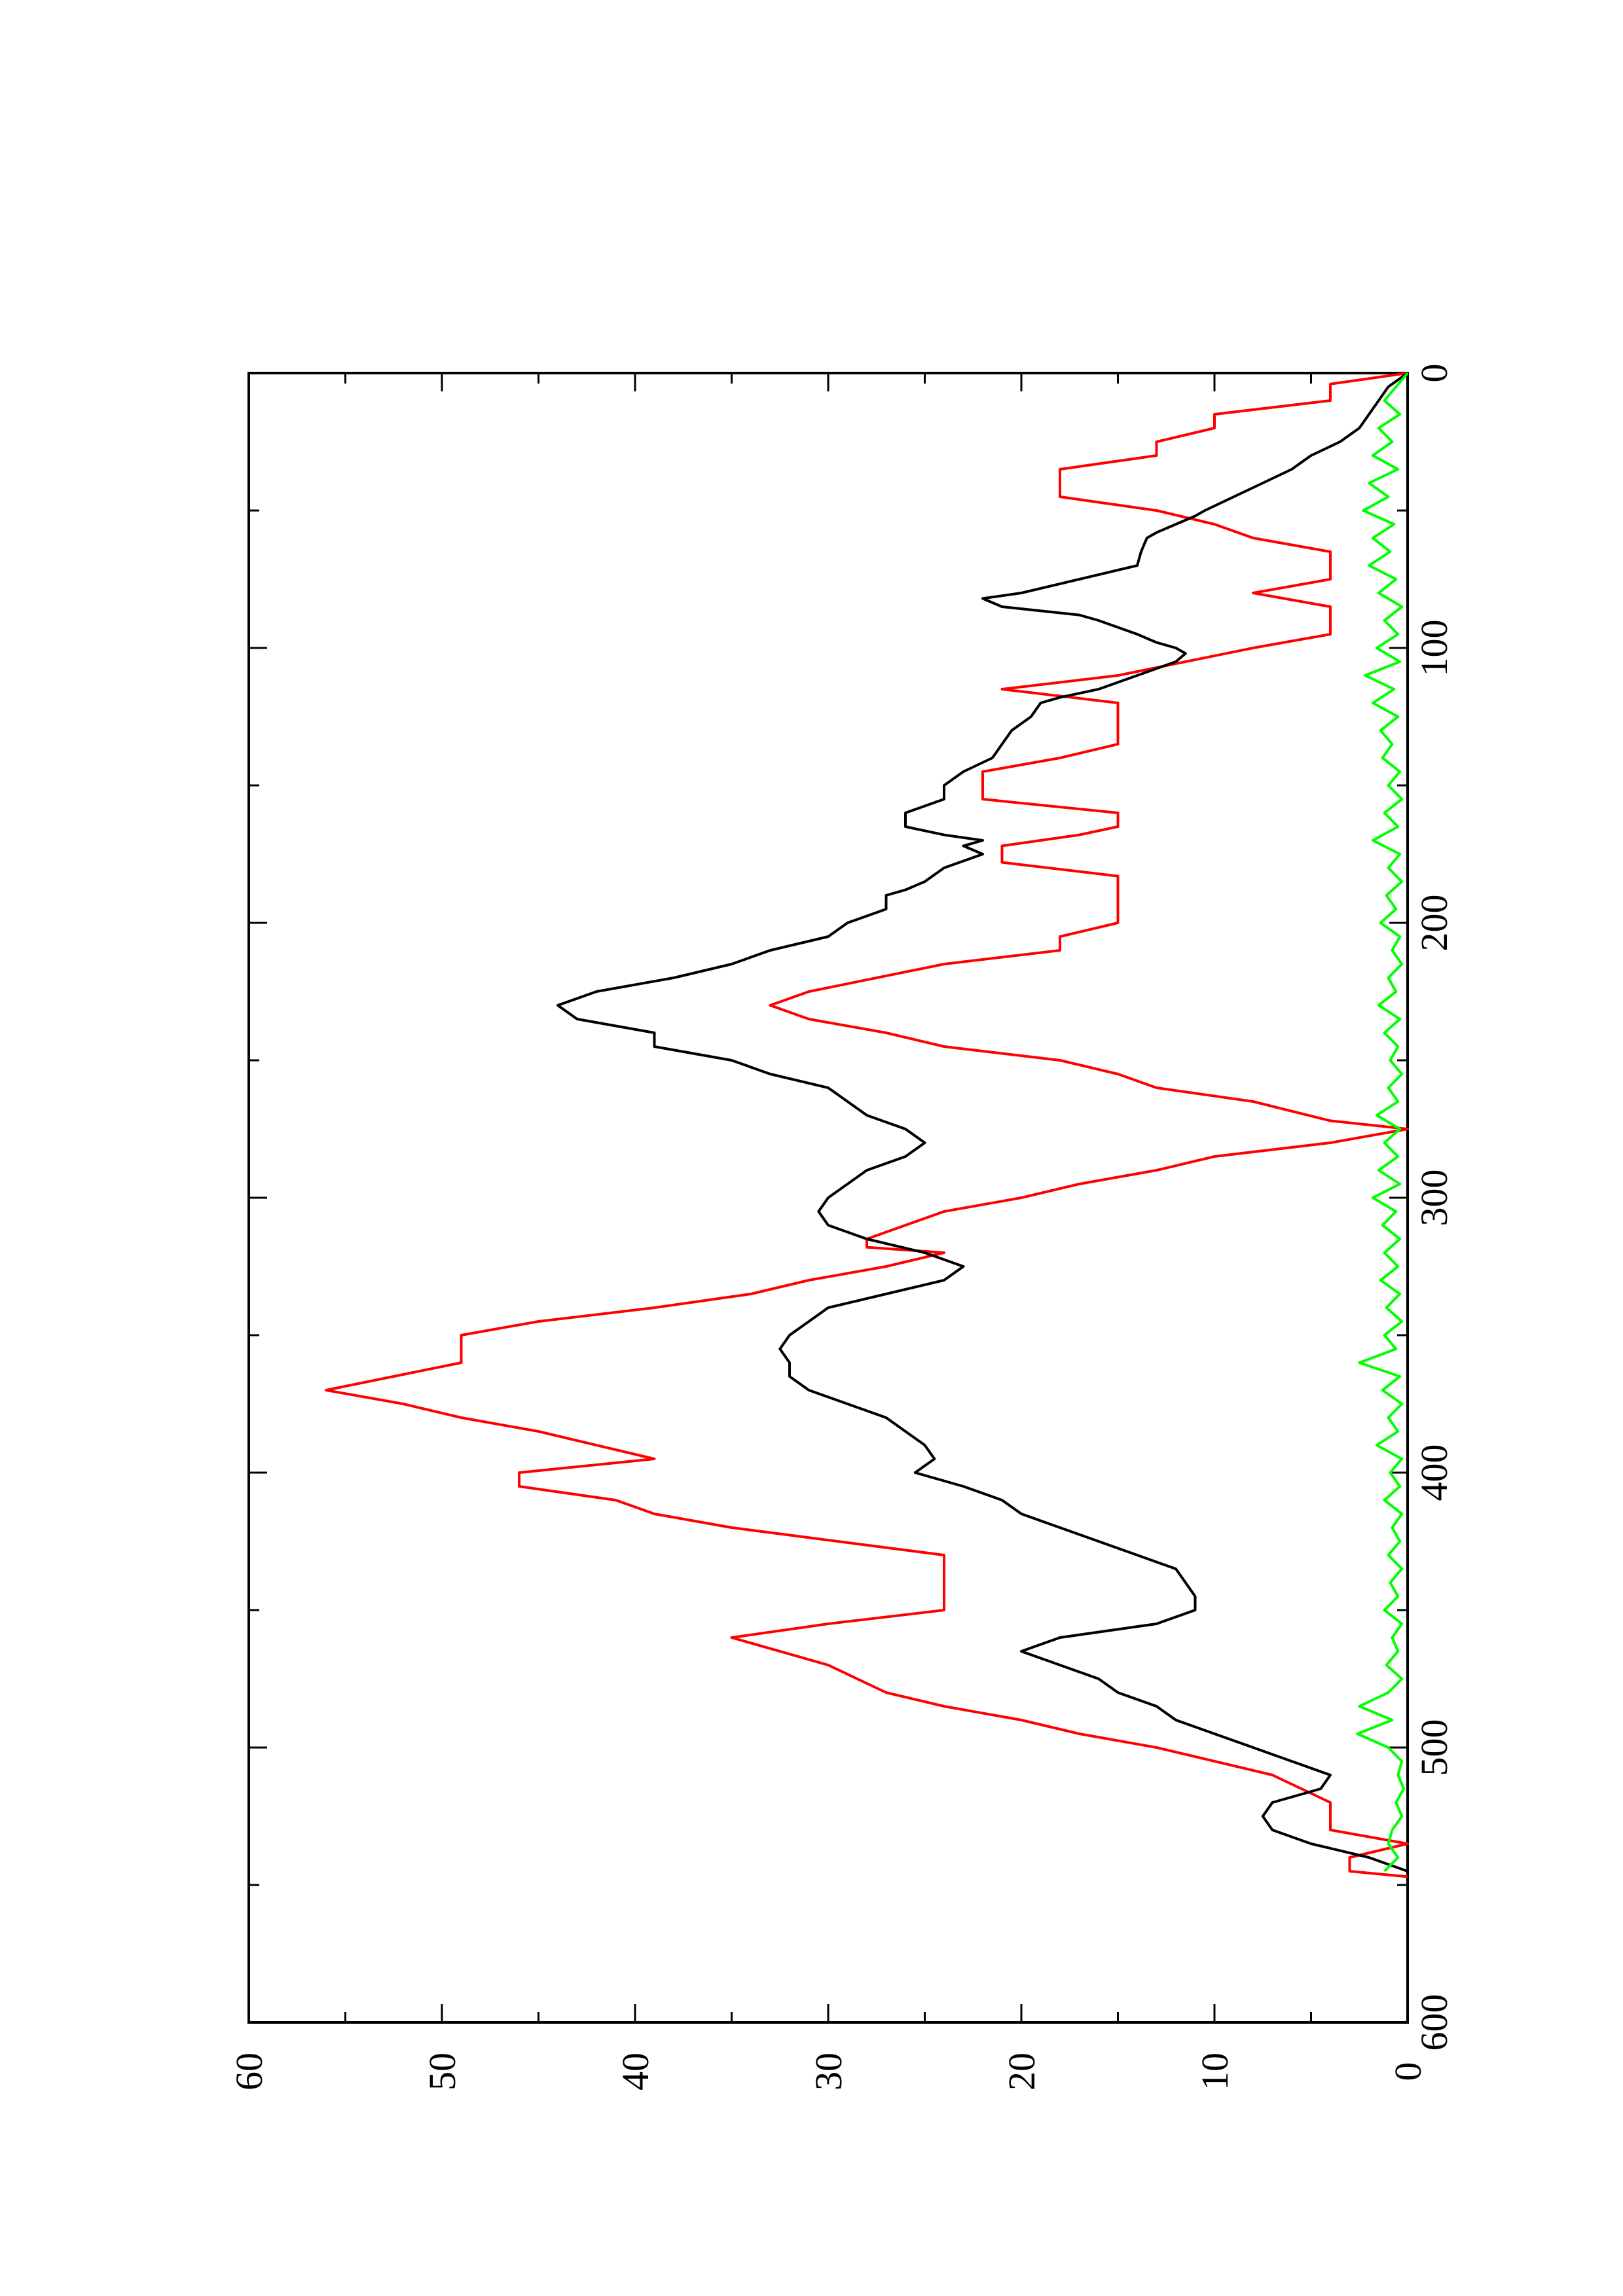 The width and height of the screenshot is (1623, 2296). Describe the element at coordinates (1434, 1747) in the screenshot. I see `x-tick-label: 500` at that location.